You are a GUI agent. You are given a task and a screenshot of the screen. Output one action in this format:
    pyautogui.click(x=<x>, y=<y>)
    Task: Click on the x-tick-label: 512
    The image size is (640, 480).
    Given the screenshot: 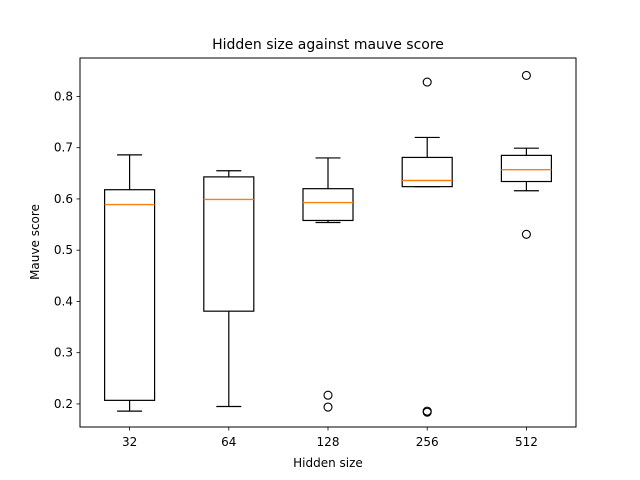 What is the action you would take?
    pyautogui.click(x=526, y=442)
    